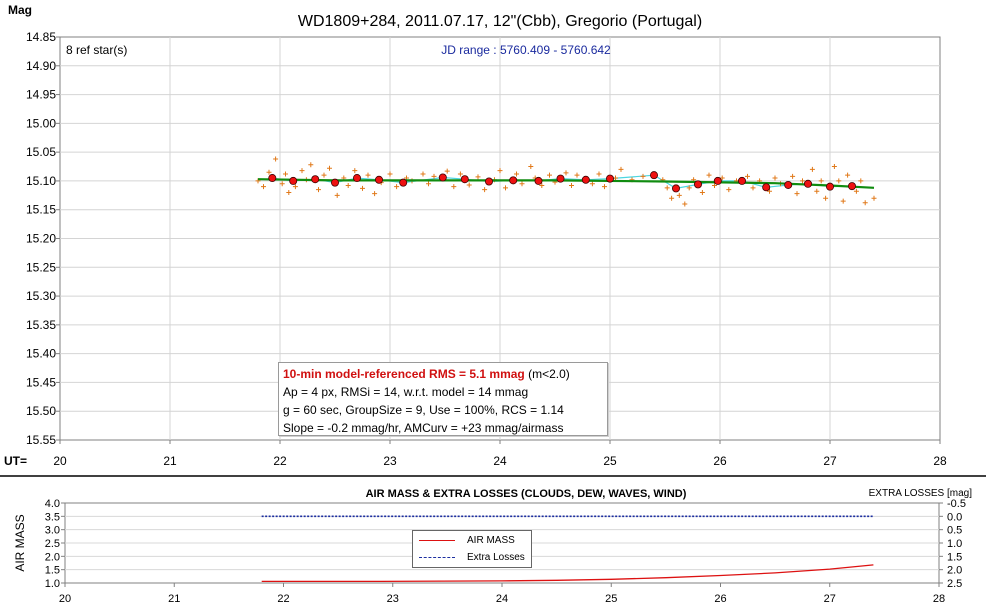  What do you see at coordinates (720, 599) in the screenshot?
I see `airmass-x-tick-label: 26` at bounding box center [720, 599].